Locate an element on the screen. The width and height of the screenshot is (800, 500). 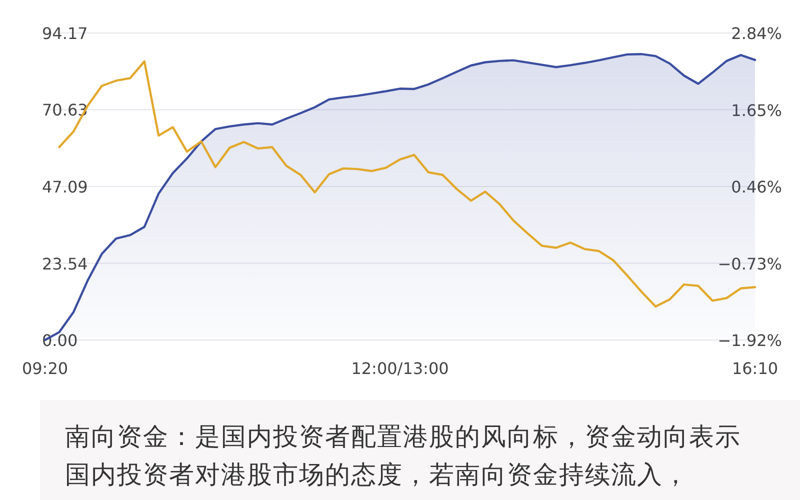
x-tick-label: 16:10 is located at coordinates (755, 368).